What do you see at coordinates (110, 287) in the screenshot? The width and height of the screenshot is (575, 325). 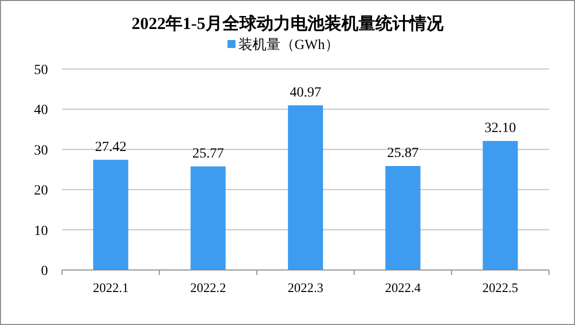 I see `x-tick-label: 2022.1` at bounding box center [110, 287].